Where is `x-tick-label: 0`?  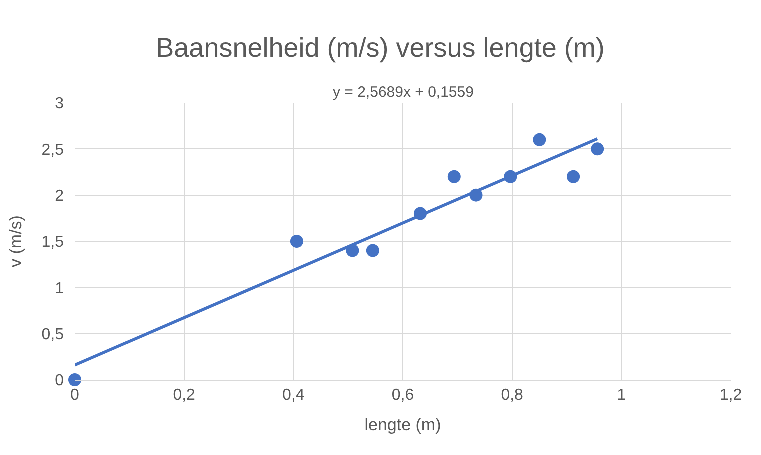
x-tick-label: 0 is located at coordinates (75, 395).